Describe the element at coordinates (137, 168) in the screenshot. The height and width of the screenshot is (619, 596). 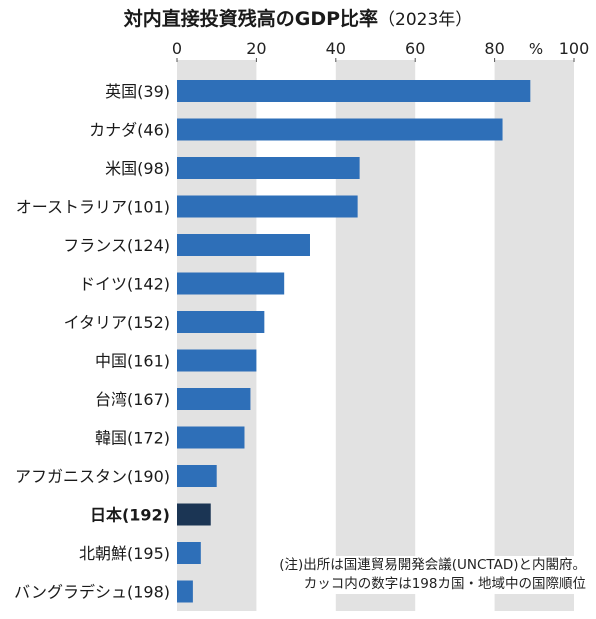
I see `category-label: 米国(98)` at that location.